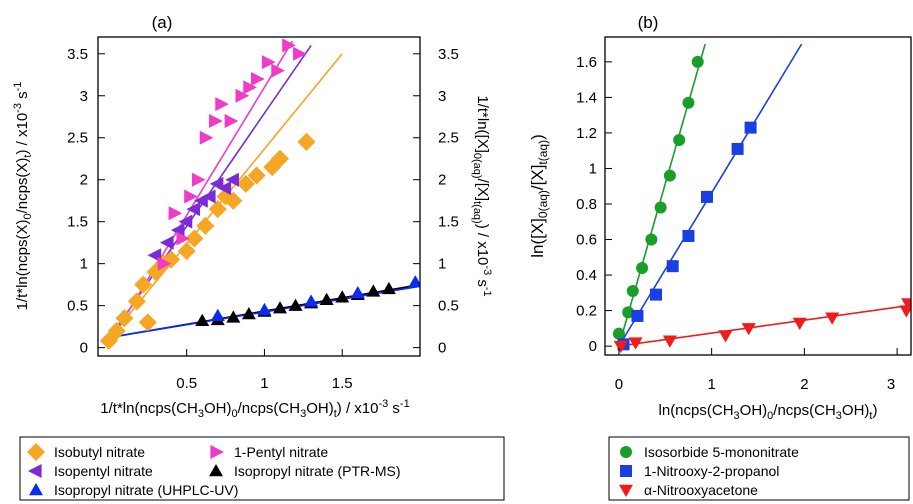 The width and height of the screenshot is (913, 504). Describe the element at coordinates (756, 370) in the screenshot. I see `panel-b-x-ticks: 0 1 2 3` at that location.